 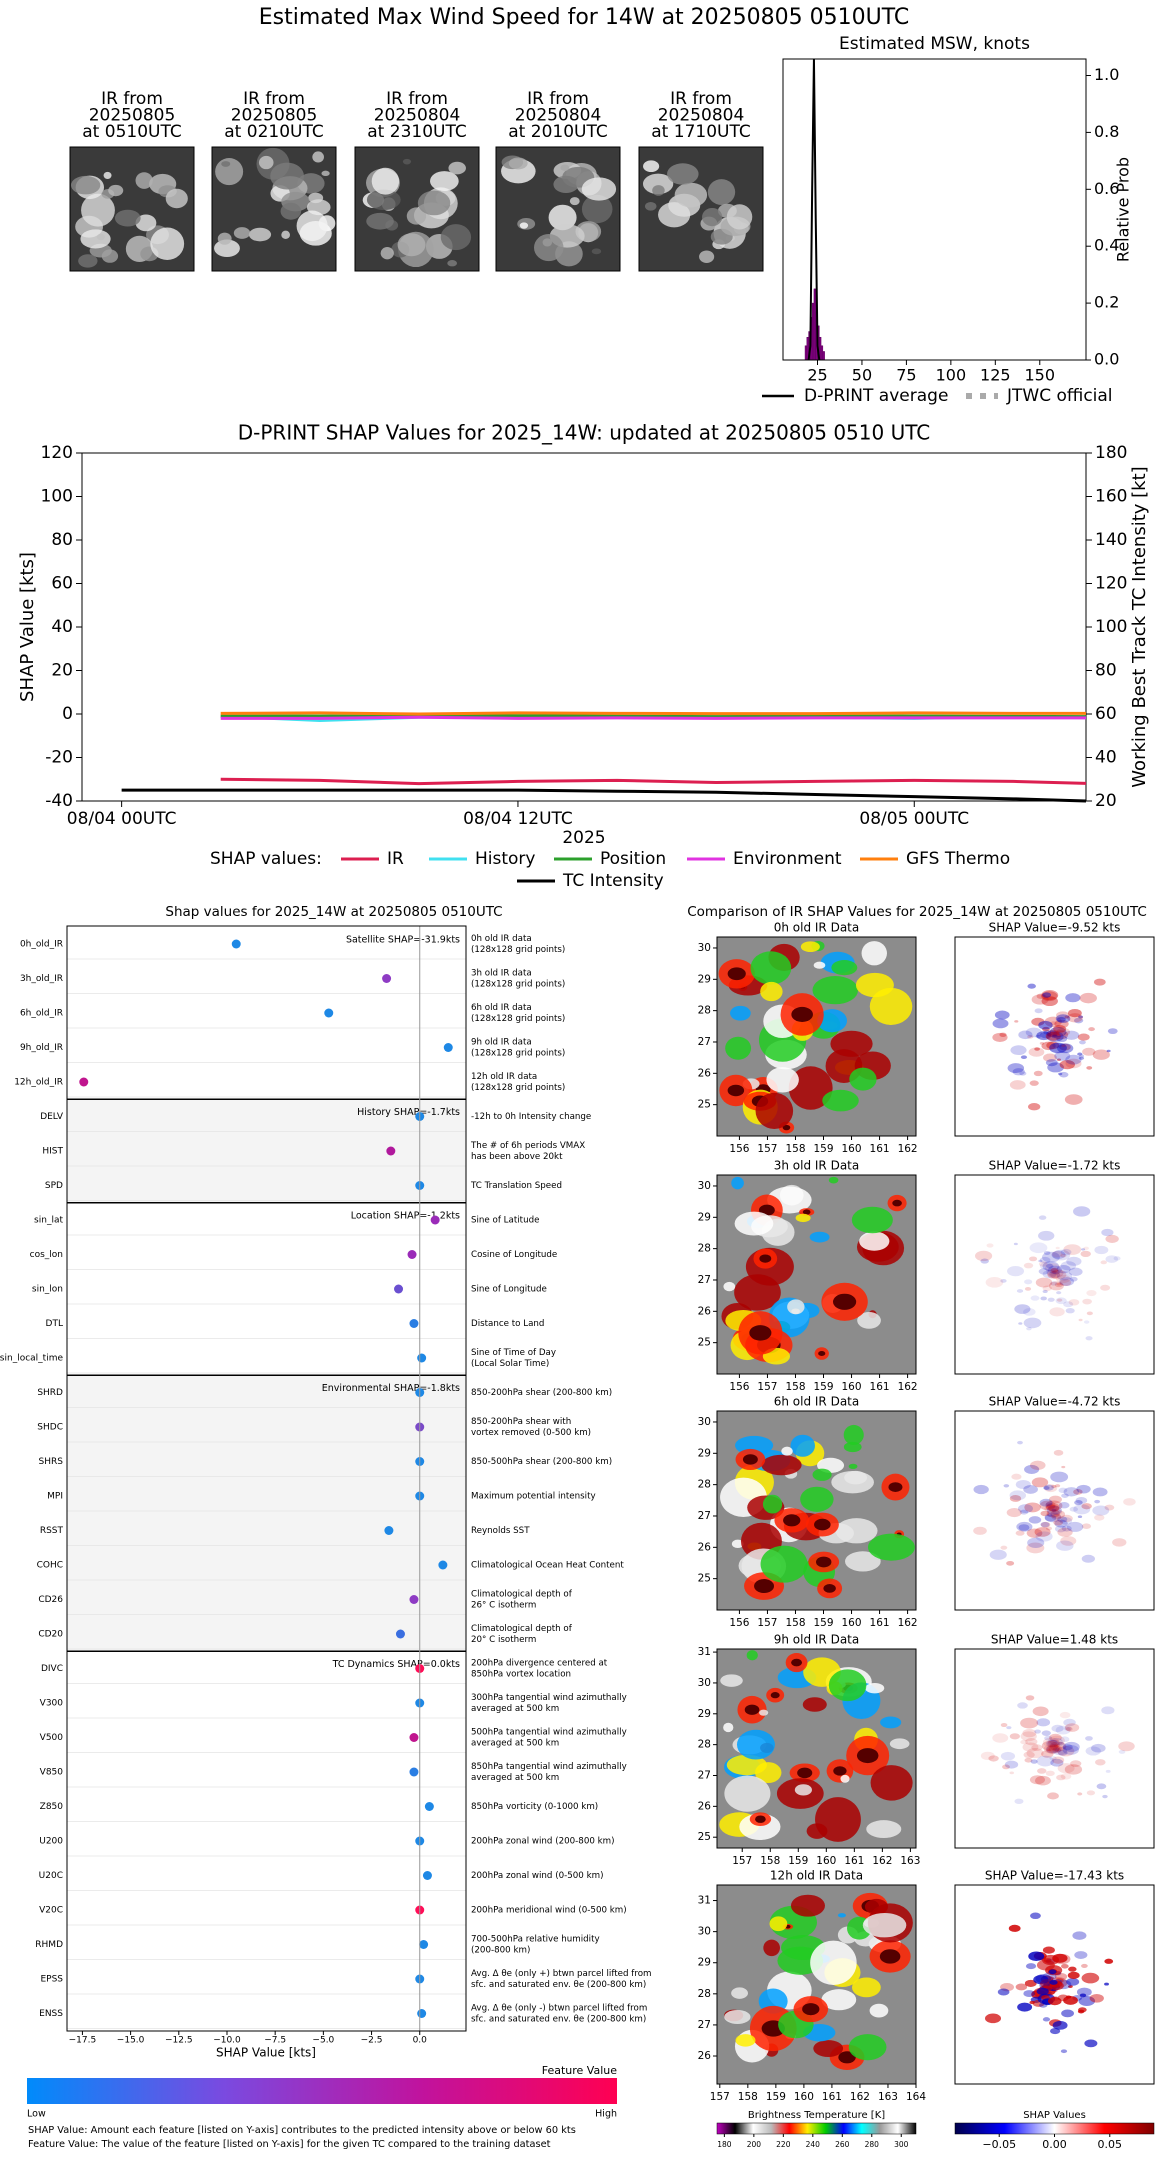 What do you see at coordinates (816, 1510) in the screenshot?
I see `ir-frame` at bounding box center [816, 1510].